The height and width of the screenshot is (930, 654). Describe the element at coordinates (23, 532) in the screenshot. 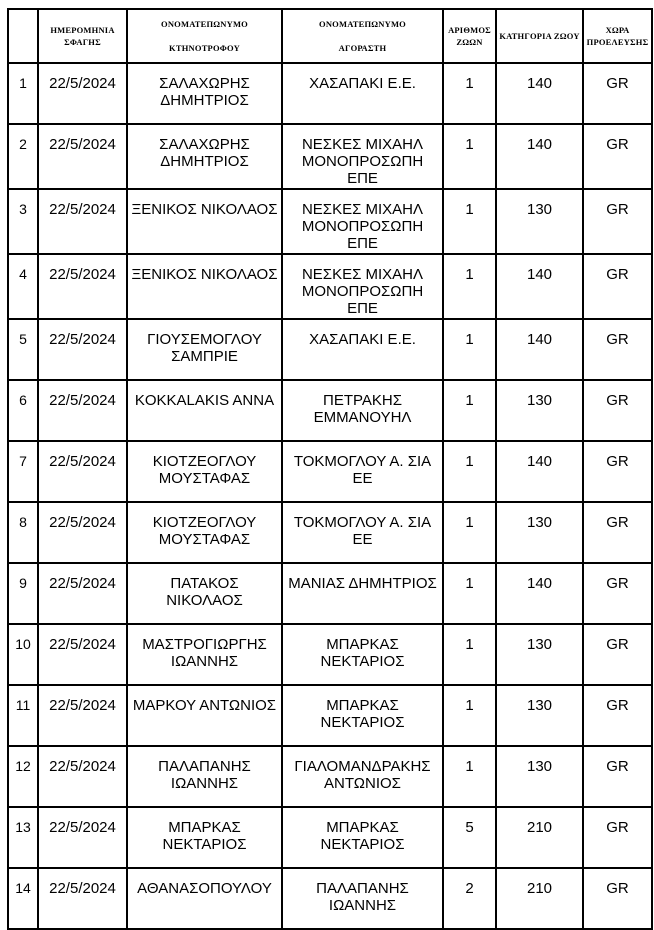

I see `cell-row-number: 8` at that location.